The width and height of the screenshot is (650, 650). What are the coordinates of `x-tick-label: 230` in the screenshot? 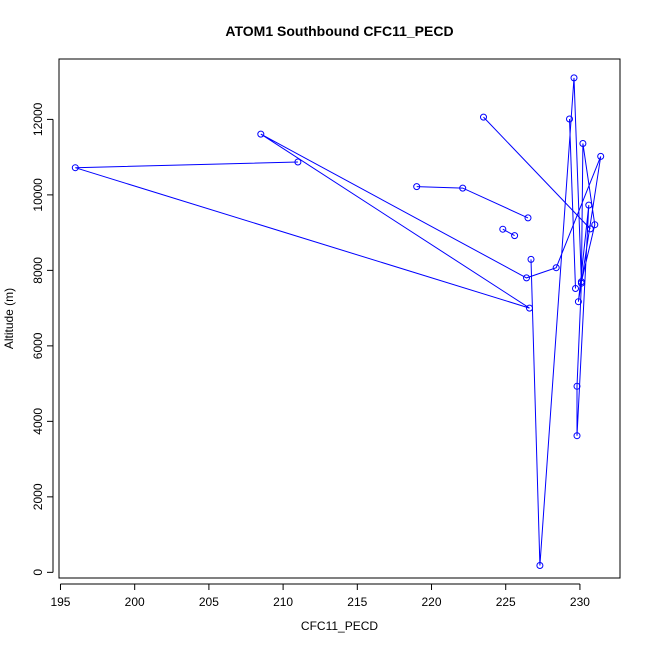 It's located at (580, 602).